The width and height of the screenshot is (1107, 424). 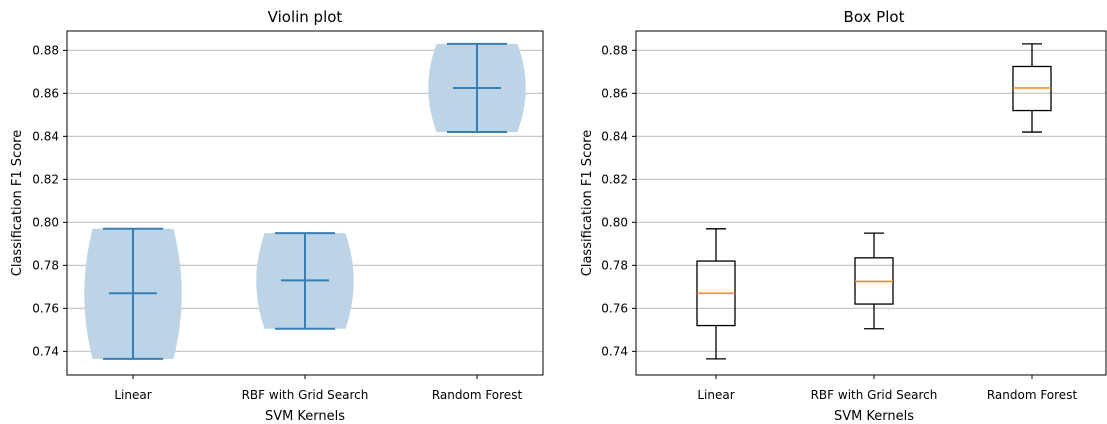 I want to click on box-ytick-label: 0.80, so click(x=614, y=222).